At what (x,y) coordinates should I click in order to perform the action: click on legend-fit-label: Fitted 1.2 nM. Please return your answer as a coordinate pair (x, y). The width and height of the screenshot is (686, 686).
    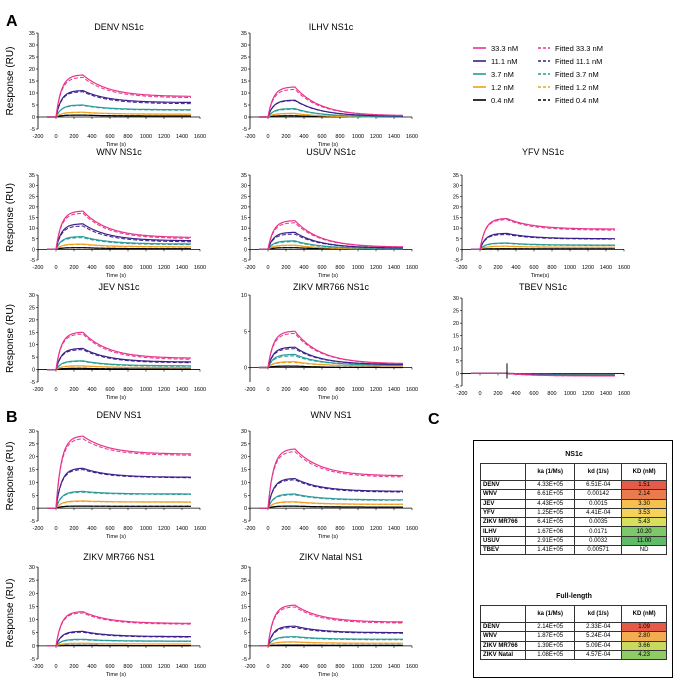
    Looking at the image, I should click on (577, 87).